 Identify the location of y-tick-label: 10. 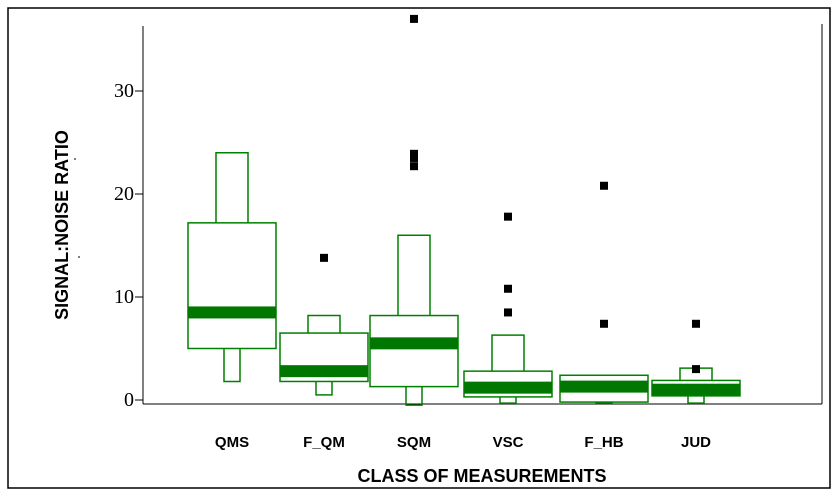
(124, 297).